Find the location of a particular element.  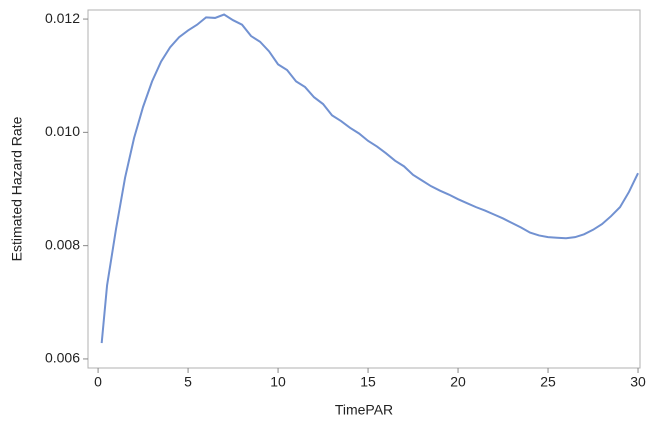

x-tick-label: 5 is located at coordinates (188, 382).